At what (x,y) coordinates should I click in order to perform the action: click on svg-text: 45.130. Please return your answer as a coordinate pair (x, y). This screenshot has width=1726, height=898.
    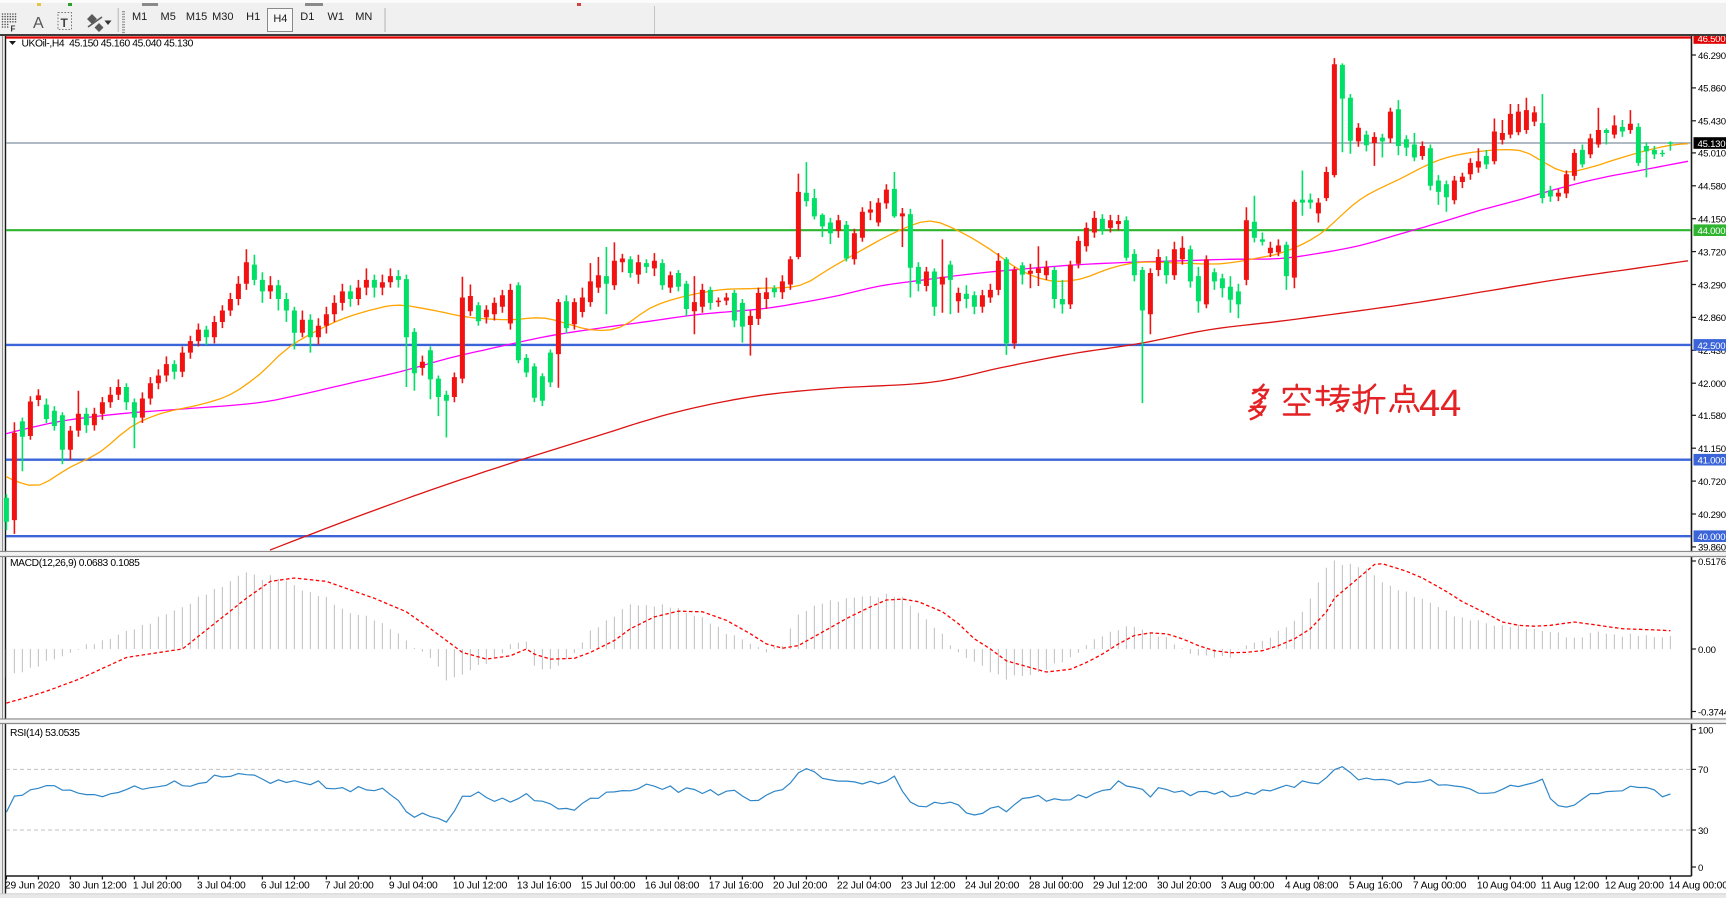
    Looking at the image, I should click on (1712, 144).